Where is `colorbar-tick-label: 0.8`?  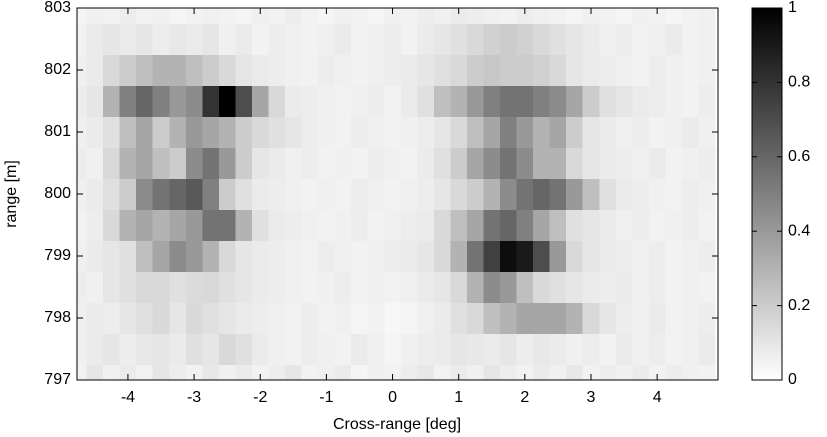 colorbar-tick-label: 0.8 is located at coordinates (799, 82).